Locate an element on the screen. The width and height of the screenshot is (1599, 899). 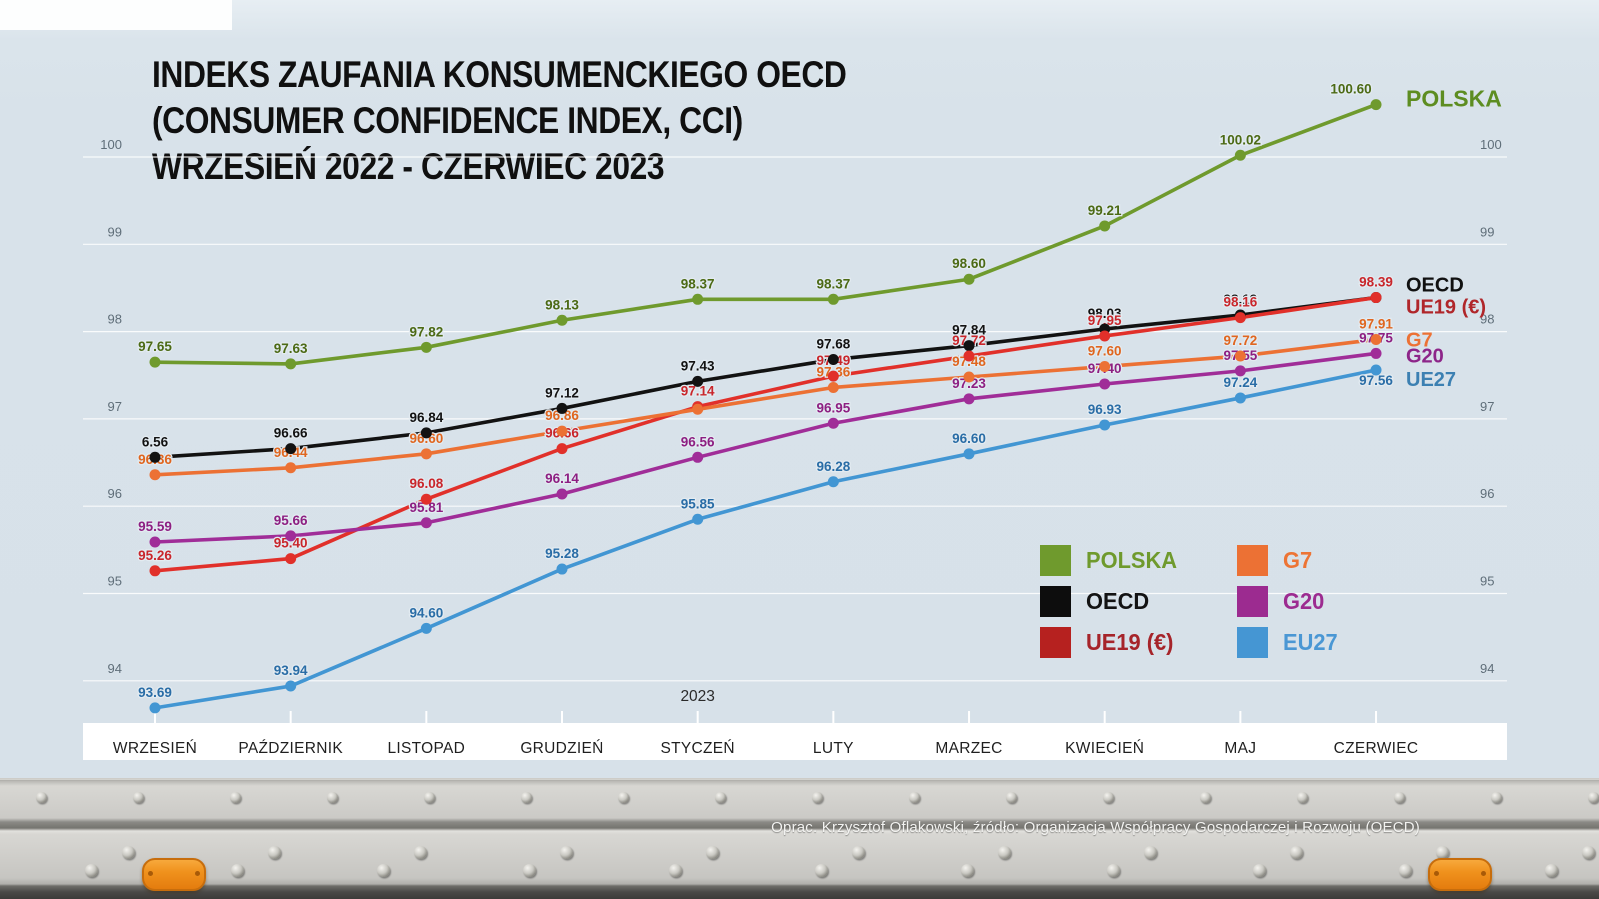
value-label-EU27: 97.56 is located at coordinates (1376, 380).